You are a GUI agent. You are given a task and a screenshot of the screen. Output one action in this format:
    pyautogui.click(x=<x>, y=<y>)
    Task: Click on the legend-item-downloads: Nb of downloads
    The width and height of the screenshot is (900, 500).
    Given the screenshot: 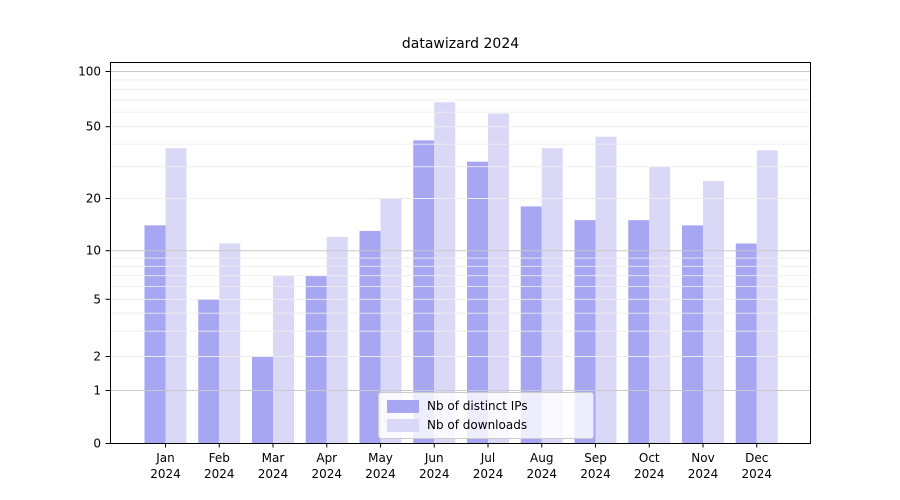 What is the action you would take?
    pyautogui.click(x=486, y=425)
    